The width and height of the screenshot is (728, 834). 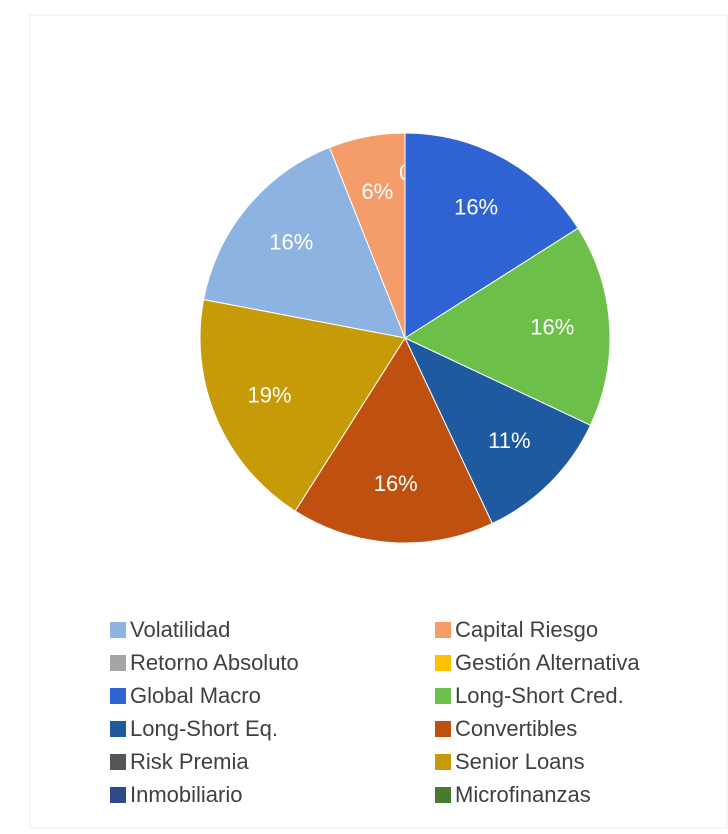 I want to click on legend-label: Inmobiliario, so click(x=186, y=794).